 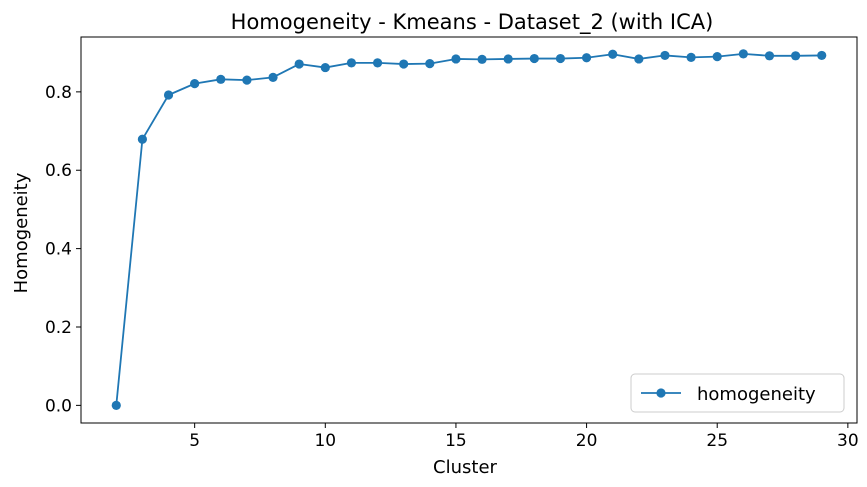 What do you see at coordinates (661, 393) in the screenshot?
I see `legend-marker` at bounding box center [661, 393].